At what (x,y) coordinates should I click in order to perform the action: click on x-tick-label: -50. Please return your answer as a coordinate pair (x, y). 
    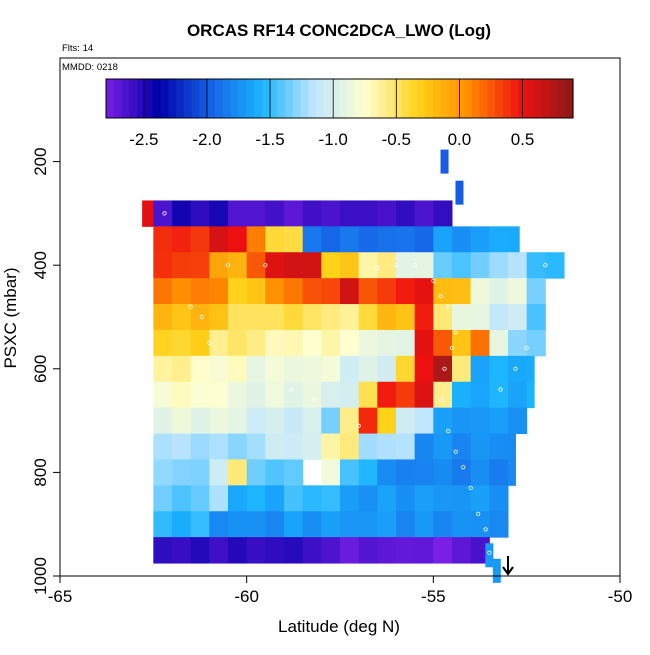
    Looking at the image, I should click on (620, 596).